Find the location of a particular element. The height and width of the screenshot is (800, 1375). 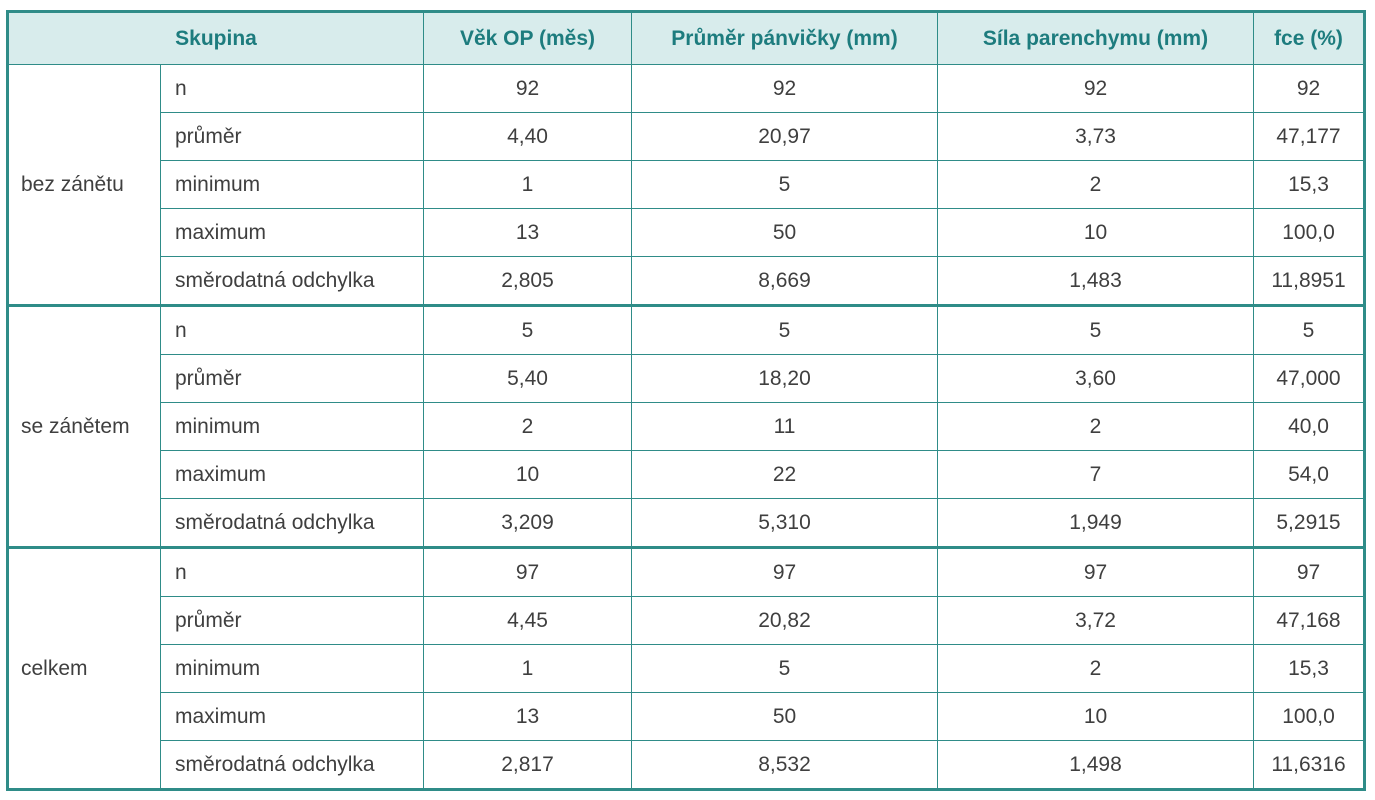

value-cell: 47,000 is located at coordinates (1309, 378).